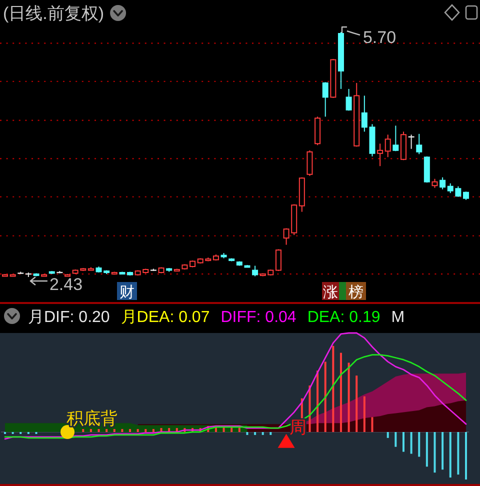 The image size is (480, 486). I want to click on chart-title: (日线.前复权), so click(53, 13).